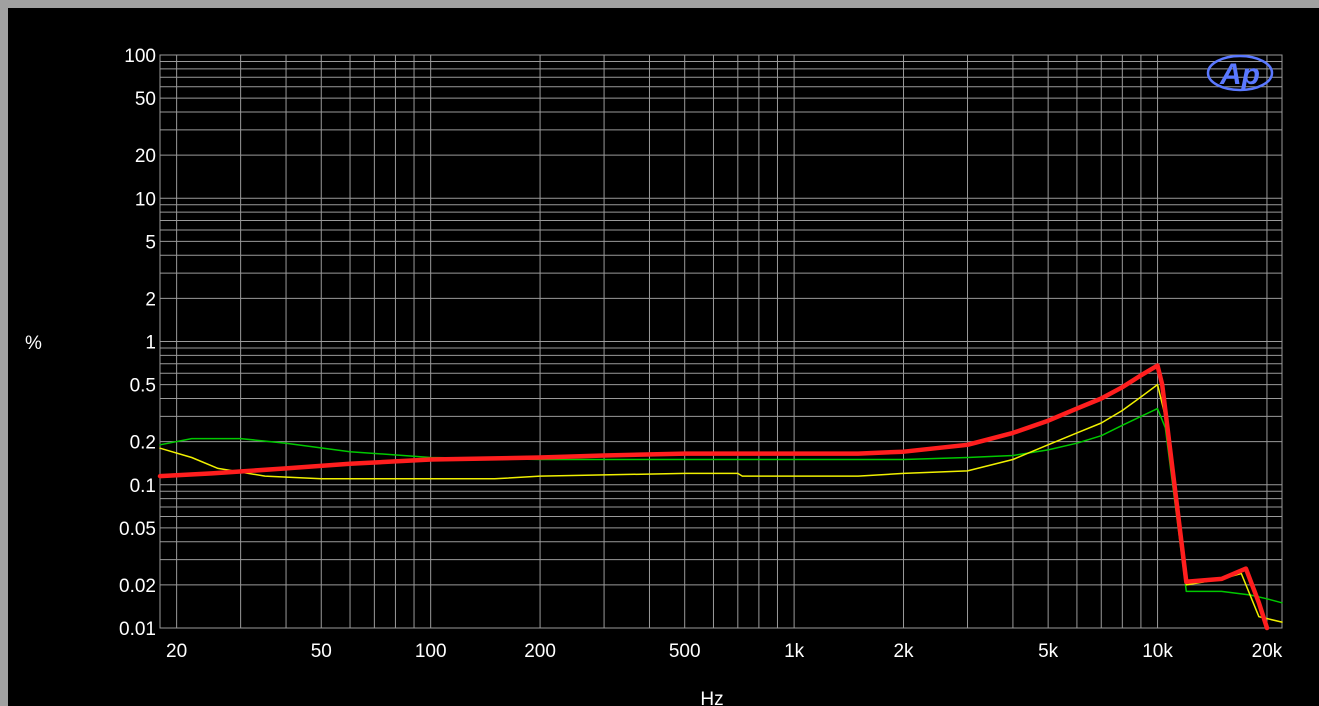 The width and height of the screenshot is (1319, 706). I want to click on y-tick-label: 0.2, so click(143, 443).